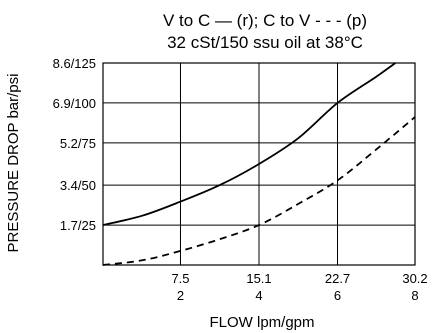 The image size is (435, 333). I want to click on y-tick-label: 1.7/25, so click(78, 225).